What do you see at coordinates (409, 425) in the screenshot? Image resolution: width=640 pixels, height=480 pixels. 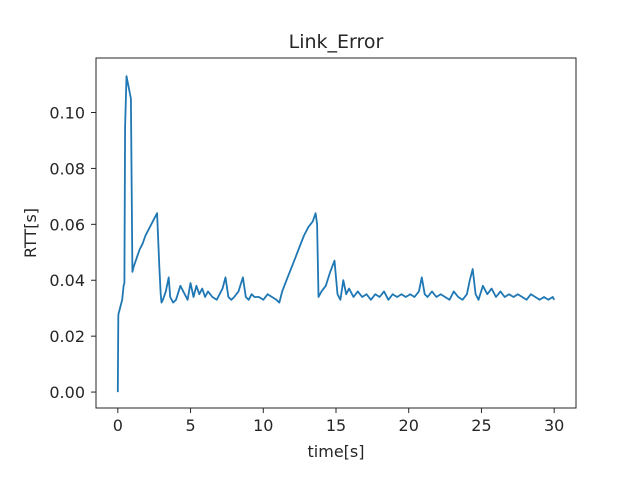 I see `x-tick-label: 20` at bounding box center [409, 425].